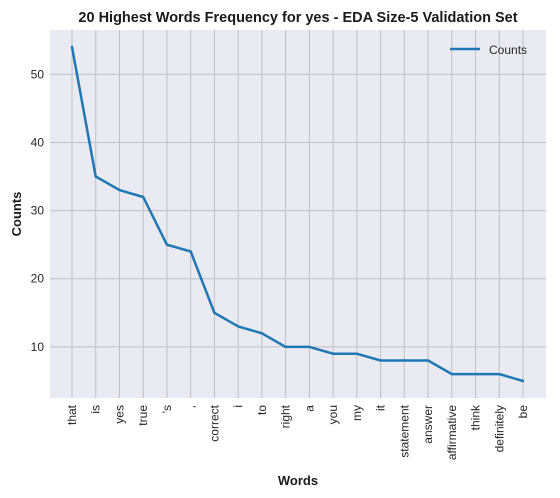 This screenshot has width=560, height=498. I want to click on legend: Counts, so click(488, 50).